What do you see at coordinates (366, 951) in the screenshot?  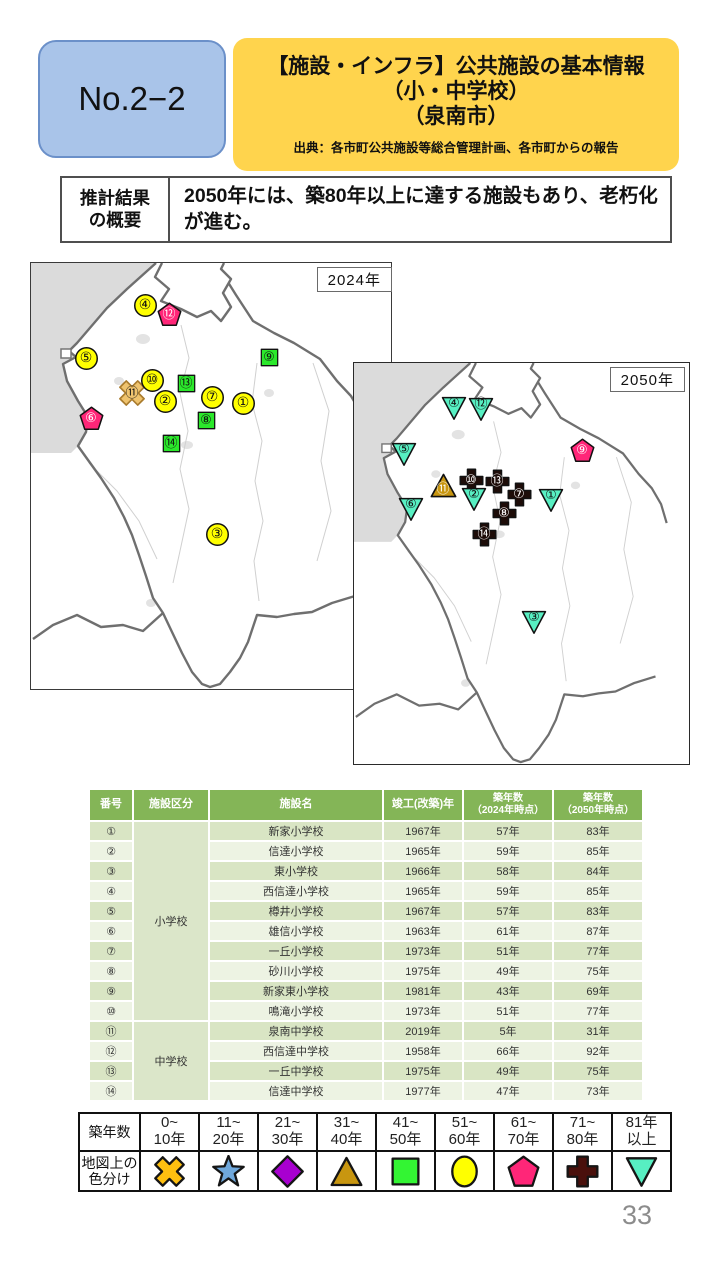 I see `table-row: ⑦ 一丘小学校 1973年 51年 77年` at bounding box center [366, 951].